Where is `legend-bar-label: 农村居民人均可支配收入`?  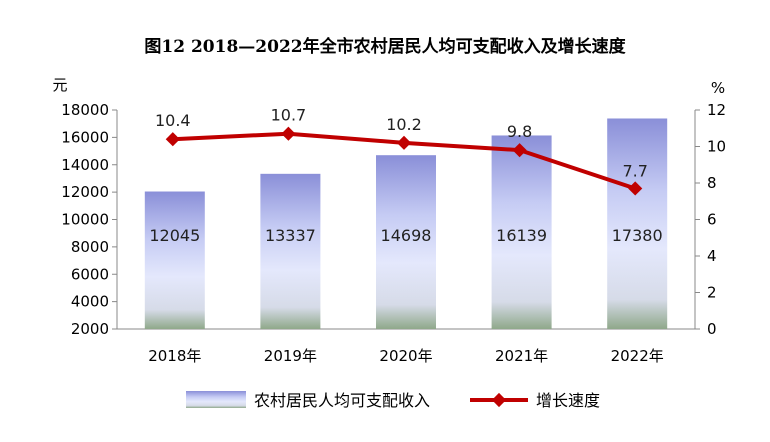 legend-bar-label: 农村居民人均可支配收入 is located at coordinates (342, 400).